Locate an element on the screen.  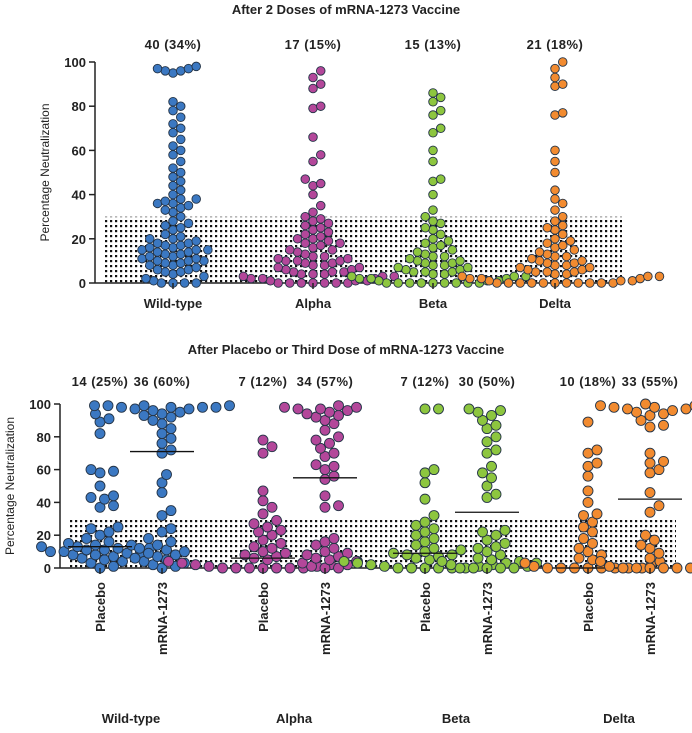
bottom-count-label: 10 (18%) is located at coordinates (588, 381).